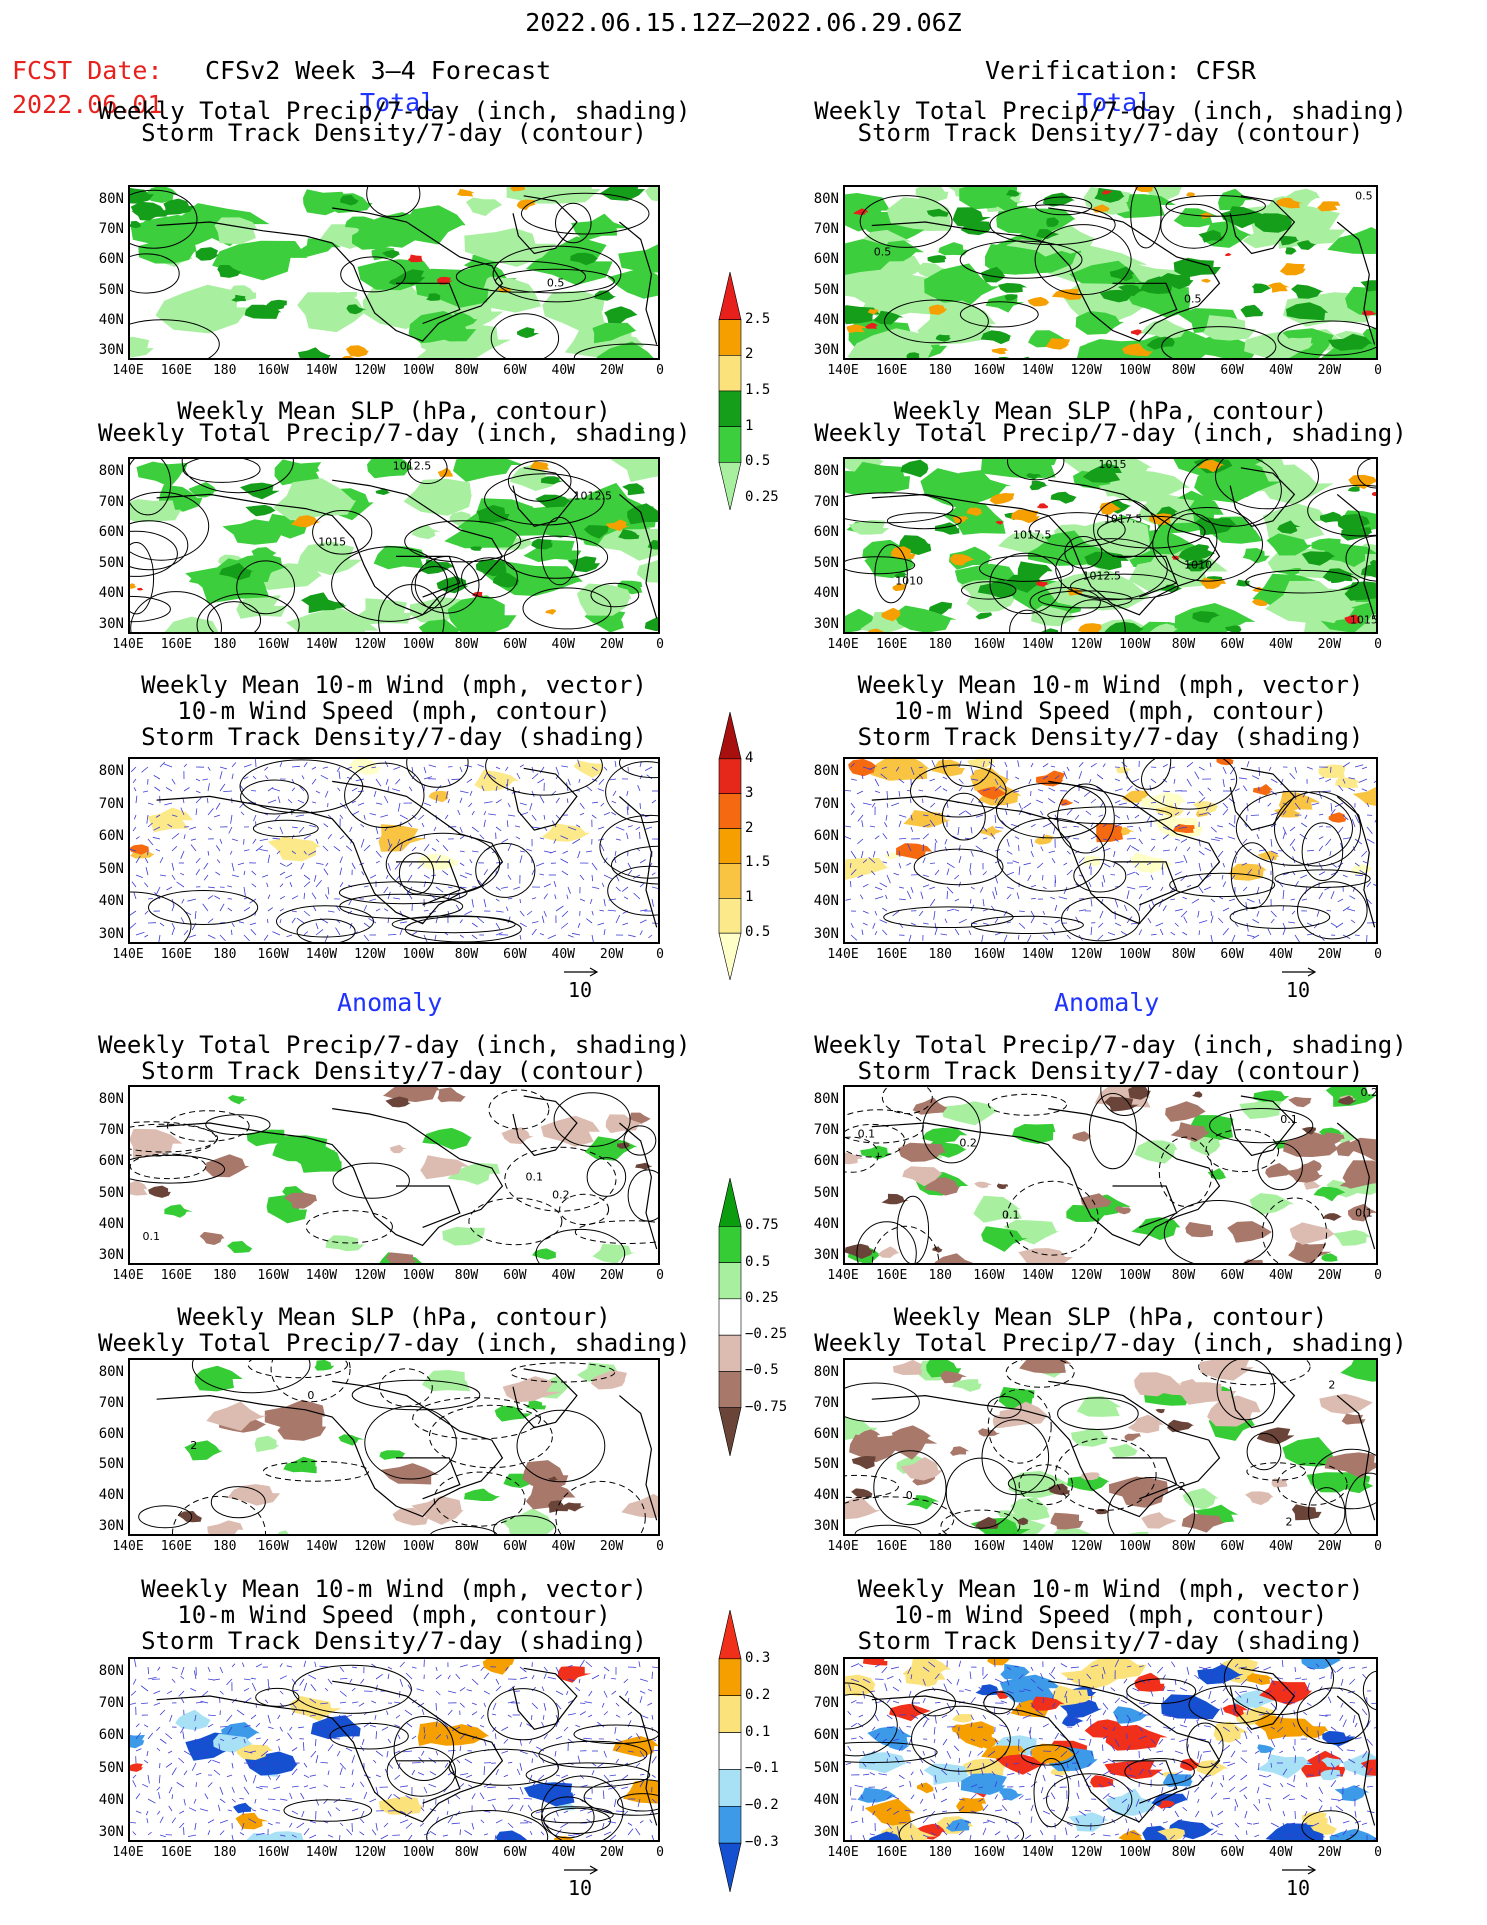  Describe the element at coordinates (581, 972) in the screenshot. I see `vector-ref-arrow` at that location.